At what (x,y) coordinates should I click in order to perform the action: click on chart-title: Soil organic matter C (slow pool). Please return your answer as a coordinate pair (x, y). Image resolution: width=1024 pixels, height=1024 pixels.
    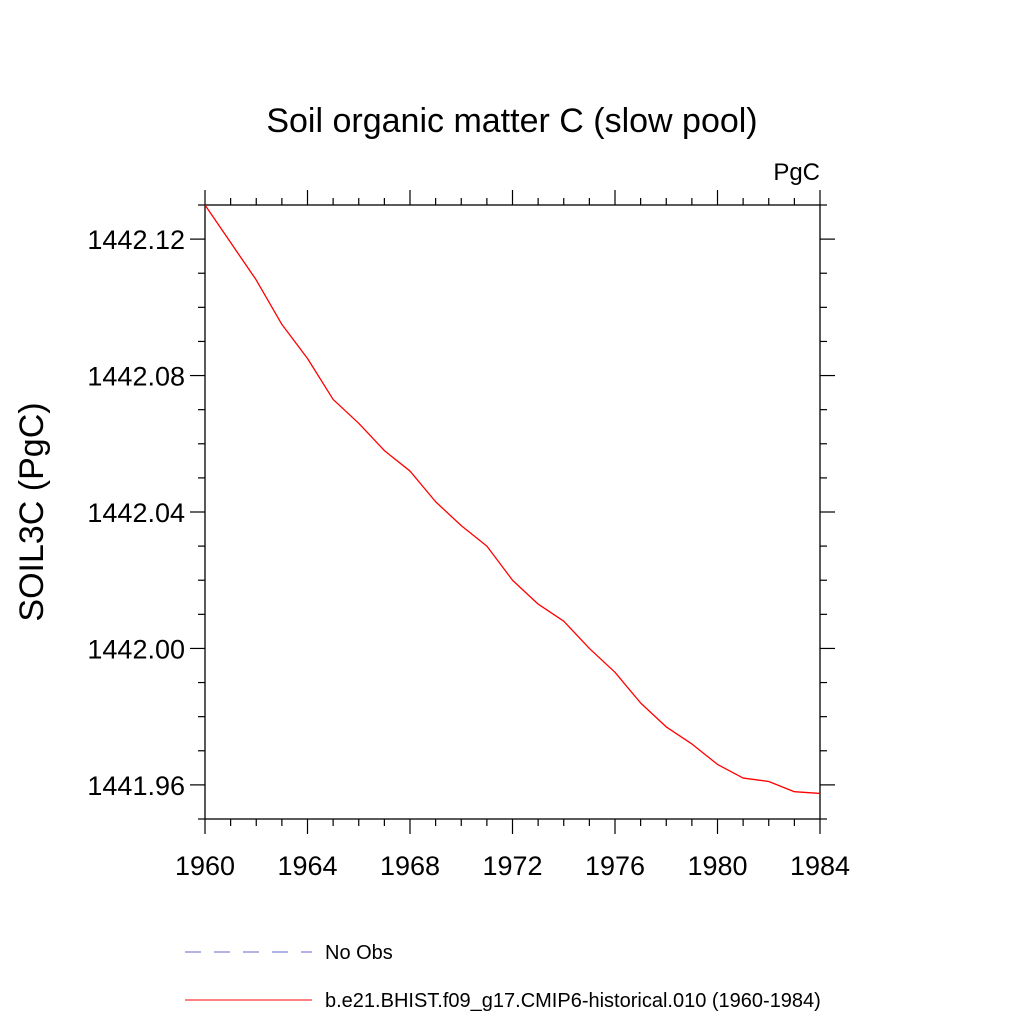
    Looking at the image, I should click on (511, 121).